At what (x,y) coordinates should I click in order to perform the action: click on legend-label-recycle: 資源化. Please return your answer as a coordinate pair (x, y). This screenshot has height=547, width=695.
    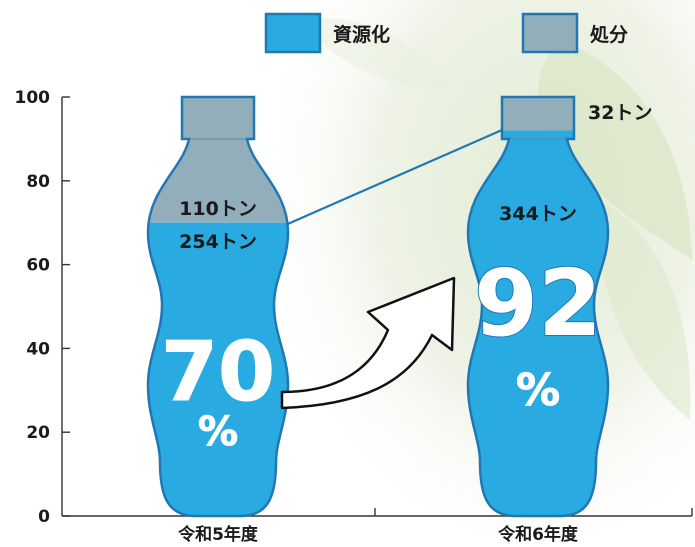
    Looking at the image, I should click on (361, 34).